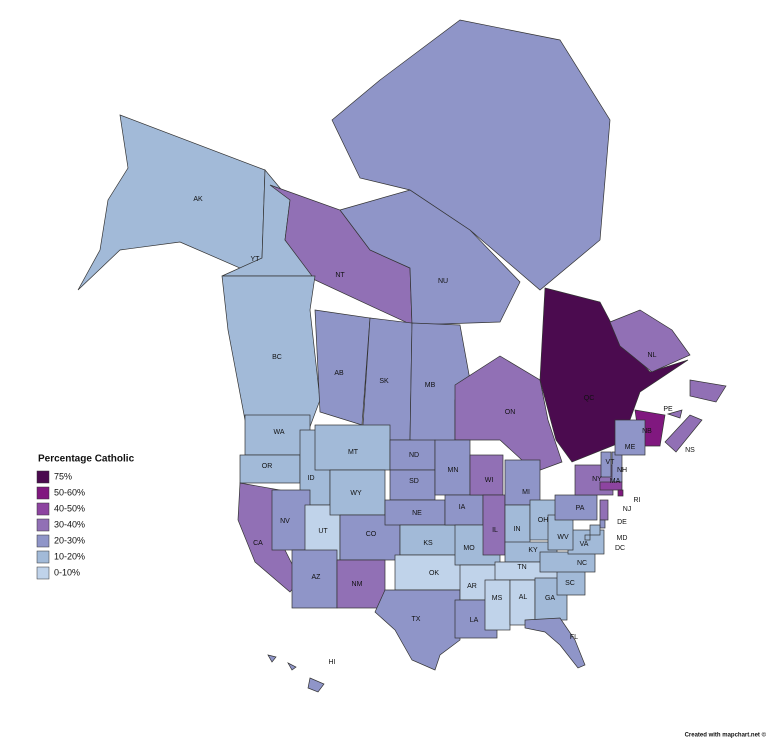 Image resolution: width=780 pixels, height=749 pixels. Describe the element at coordinates (469, 548) in the screenshot. I see `region-label: MO` at that location.